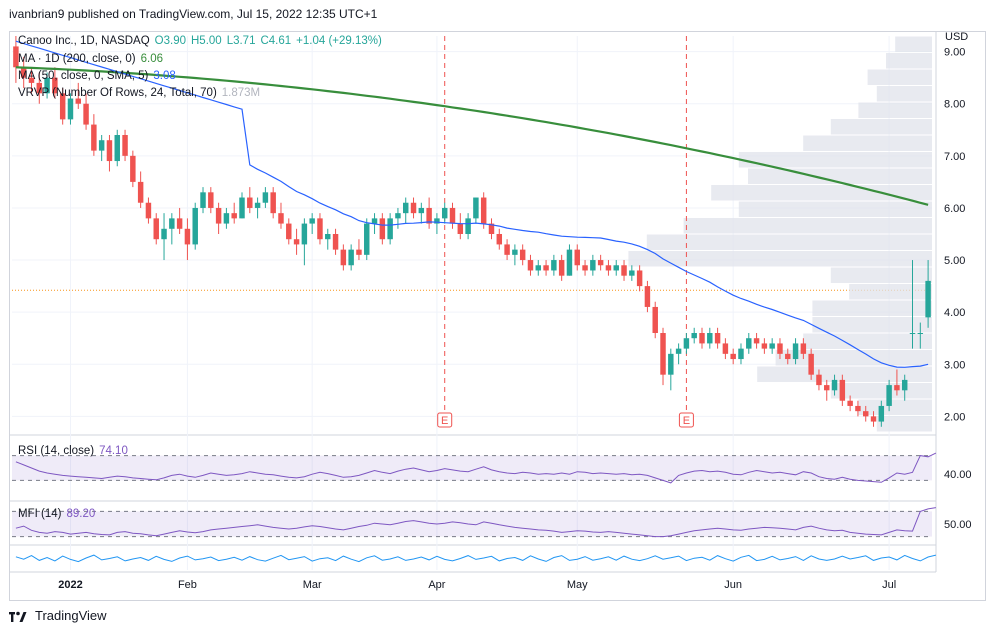  What do you see at coordinates (954, 417) in the screenshot?
I see `price-tick-label: 2.00` at bounding box center [954, 417].